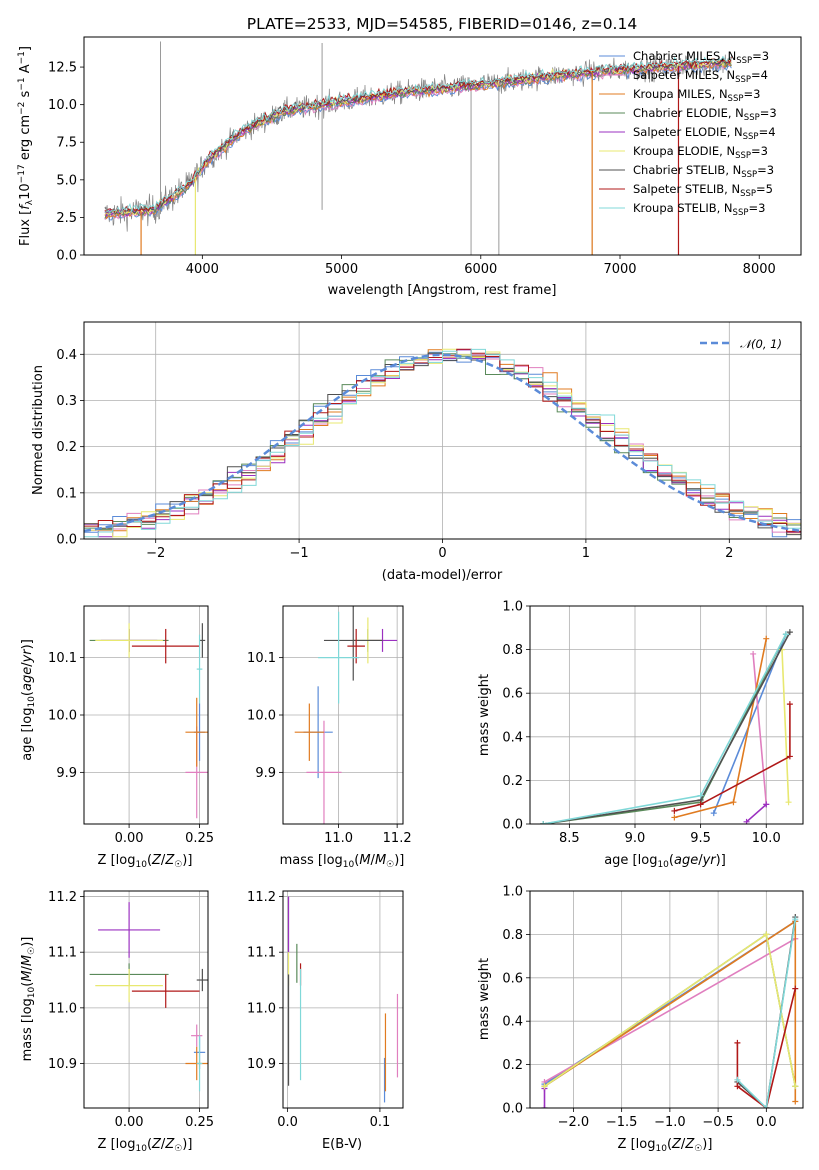 This screenshot has width=819, height=1170. Describe the element at coordinates (261, 1008) in the screenshot. I see `mass_vs_ebv-ytick-label-1: 11.0` at that location.